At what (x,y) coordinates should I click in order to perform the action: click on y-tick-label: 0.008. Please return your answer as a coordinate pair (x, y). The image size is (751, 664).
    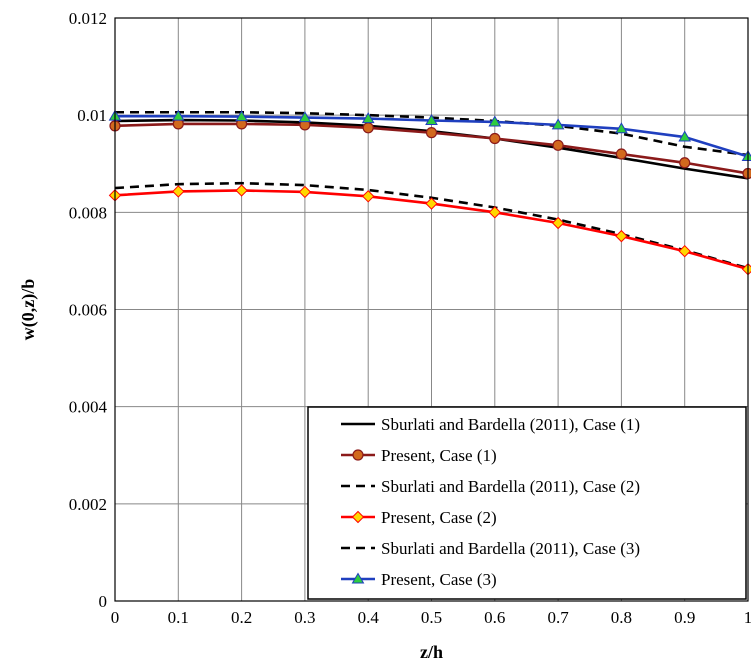
    Looking at the image, I should click on (88, 212).